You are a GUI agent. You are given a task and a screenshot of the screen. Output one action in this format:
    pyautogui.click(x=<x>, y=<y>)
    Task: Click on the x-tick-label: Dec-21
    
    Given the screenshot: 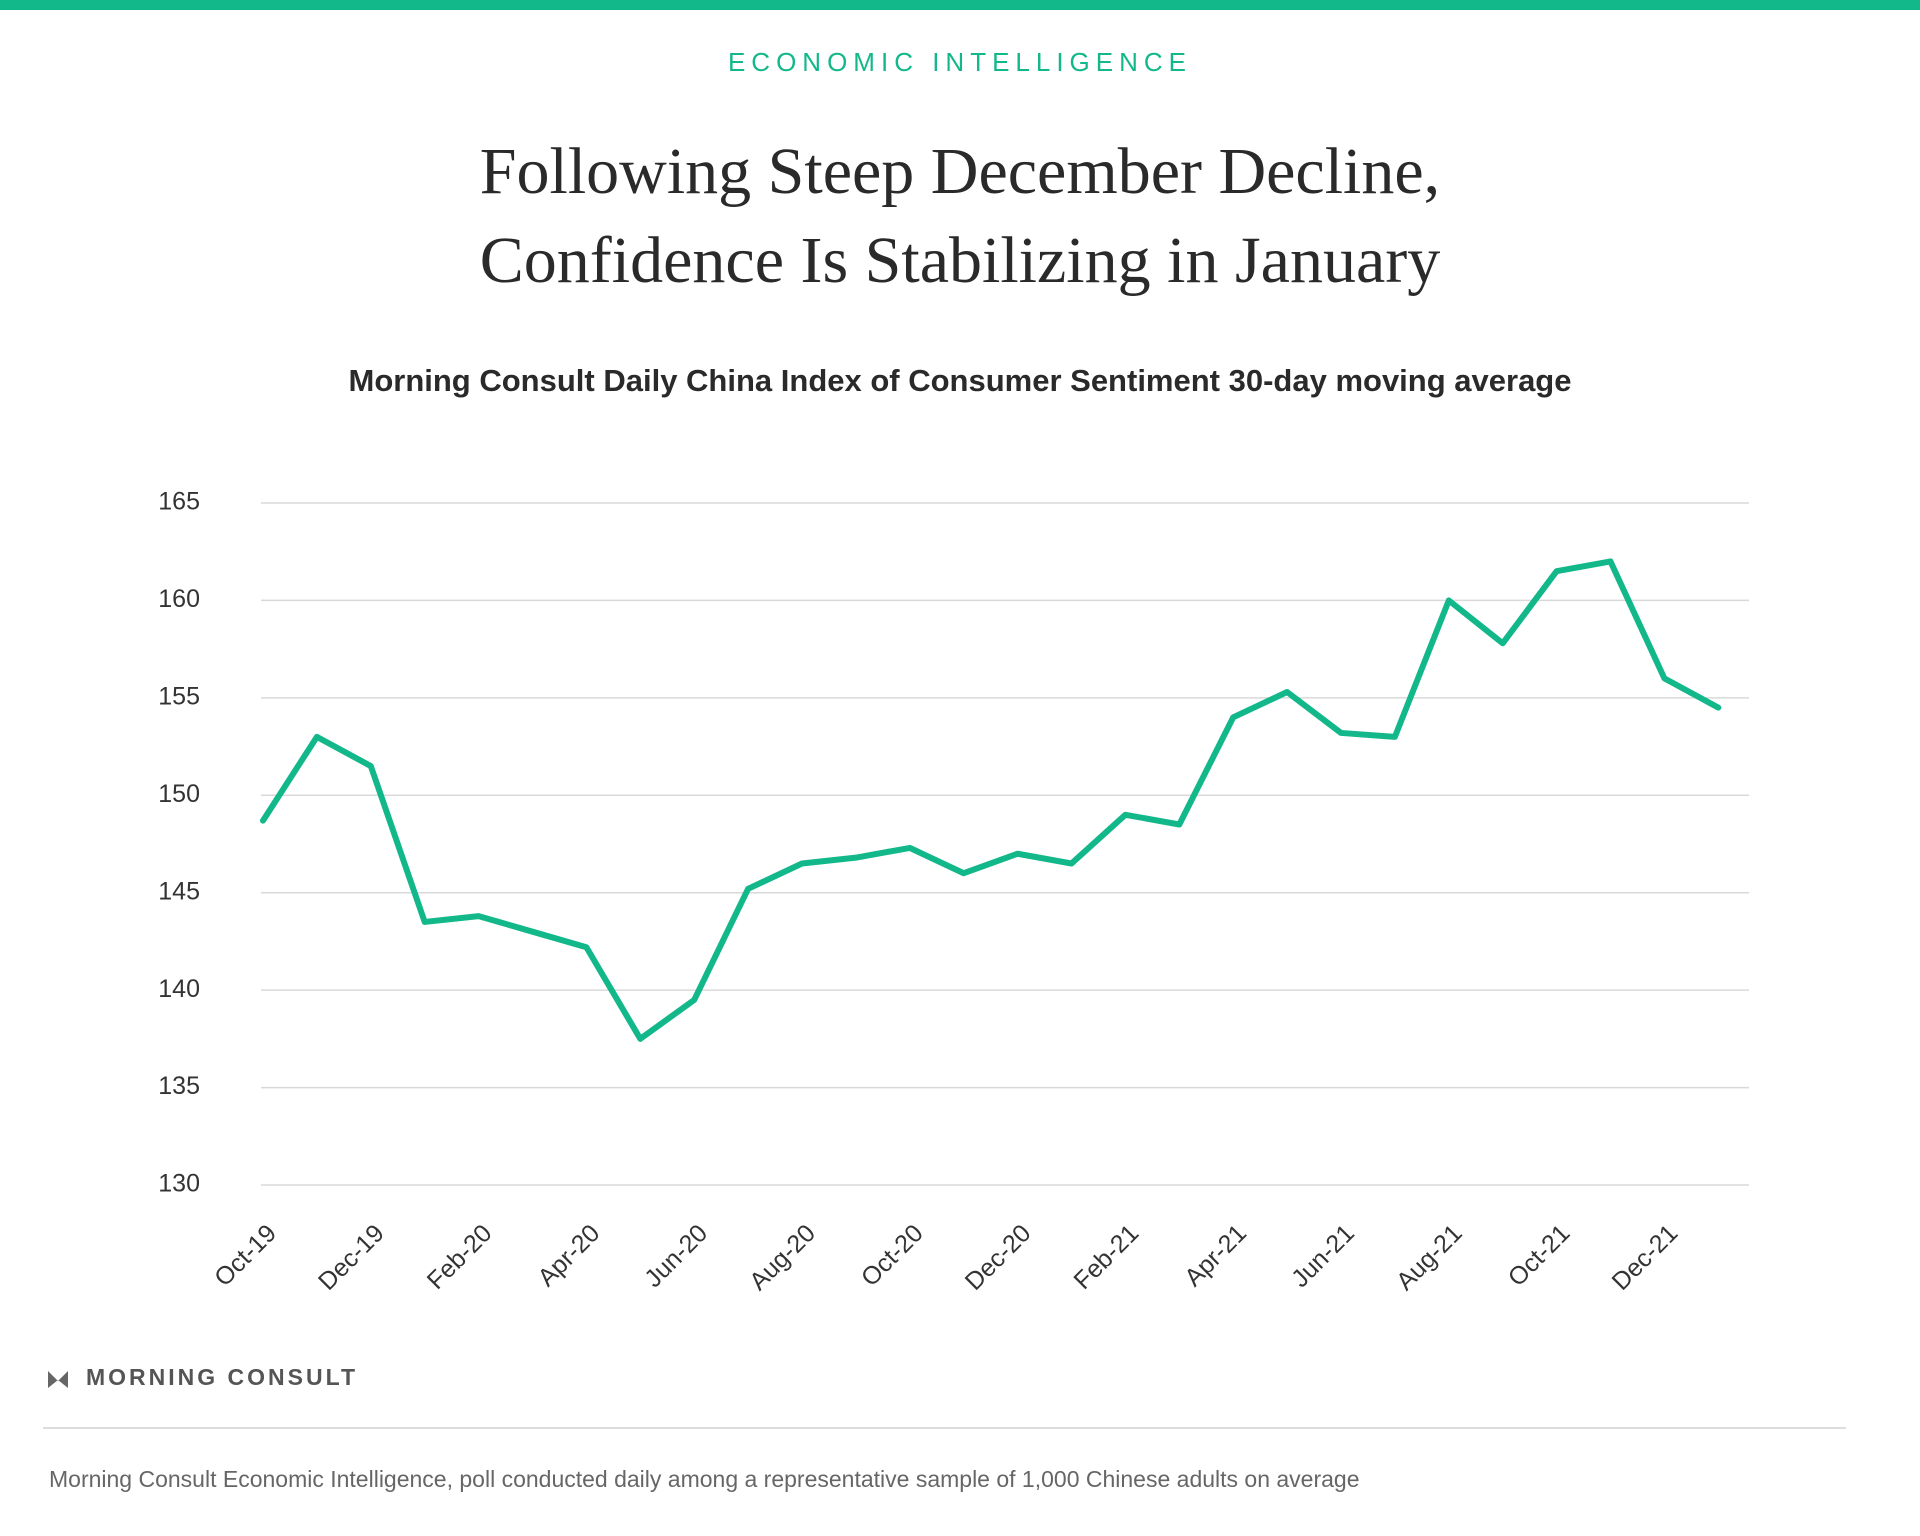 What is the action you would take?
    pyautogui.click(x=1645, y=1257)
    